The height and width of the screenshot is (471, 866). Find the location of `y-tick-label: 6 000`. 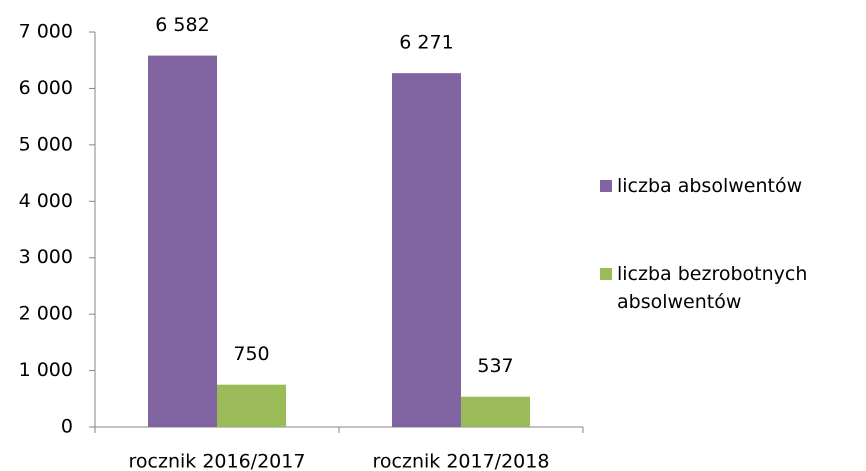

y-tick-label: 6 000 is located at coordinates (46, 88).